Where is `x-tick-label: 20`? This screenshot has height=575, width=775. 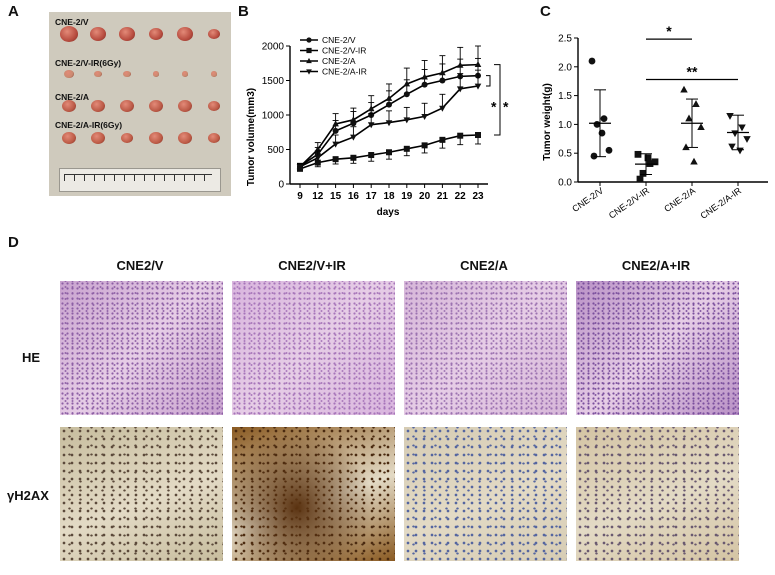 x-tick-label: 20 is located at coordinates (425, 196).